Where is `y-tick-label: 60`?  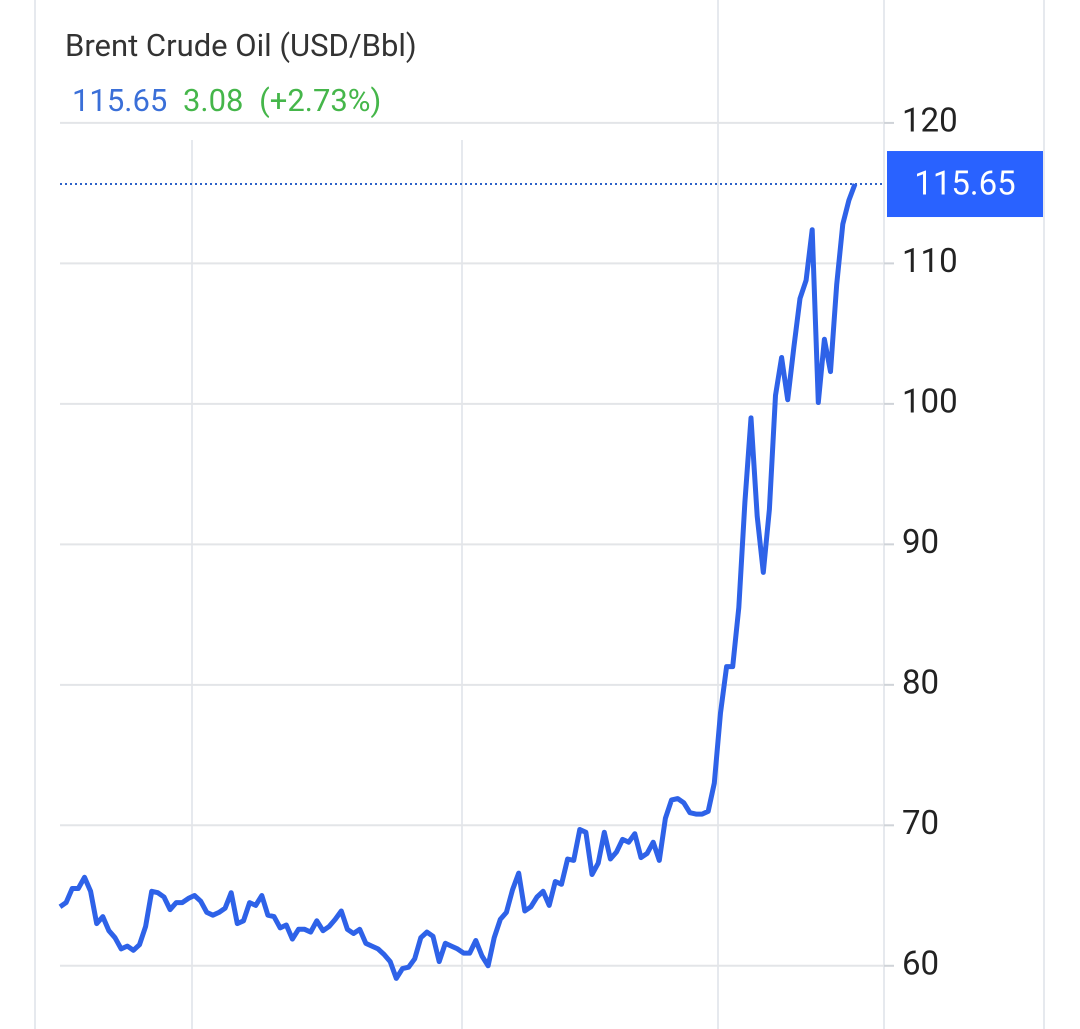
y-tick-label: 60 is located at coordinates (920, 964).